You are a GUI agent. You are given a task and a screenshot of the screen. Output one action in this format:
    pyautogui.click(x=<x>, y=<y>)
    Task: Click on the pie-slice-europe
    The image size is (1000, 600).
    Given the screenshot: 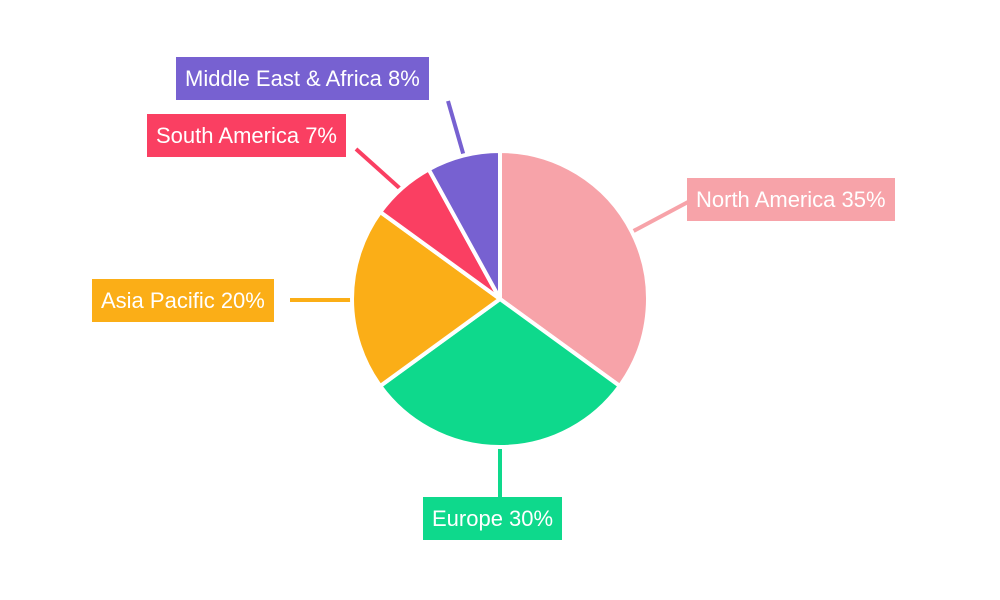 What is the action you would take?
    pyautogui.click(x=500, y=373)
    